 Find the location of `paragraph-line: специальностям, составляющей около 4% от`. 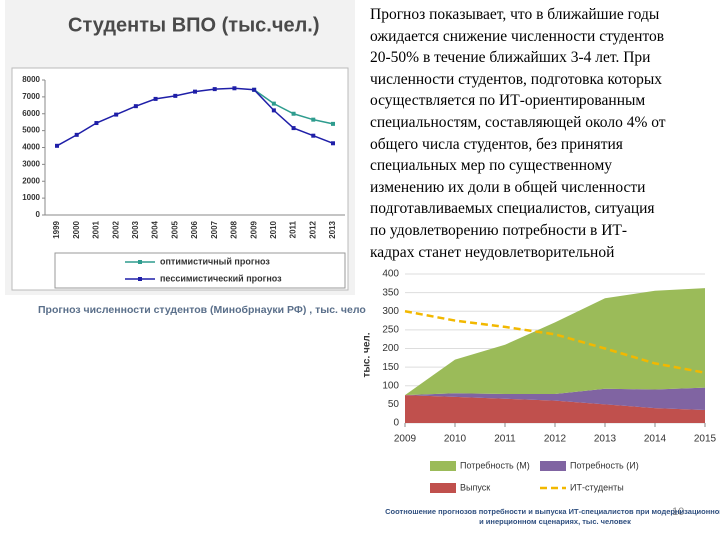

paragraph-line: специальностям, составляющей около 4% от is located at coordinates (518, 122).